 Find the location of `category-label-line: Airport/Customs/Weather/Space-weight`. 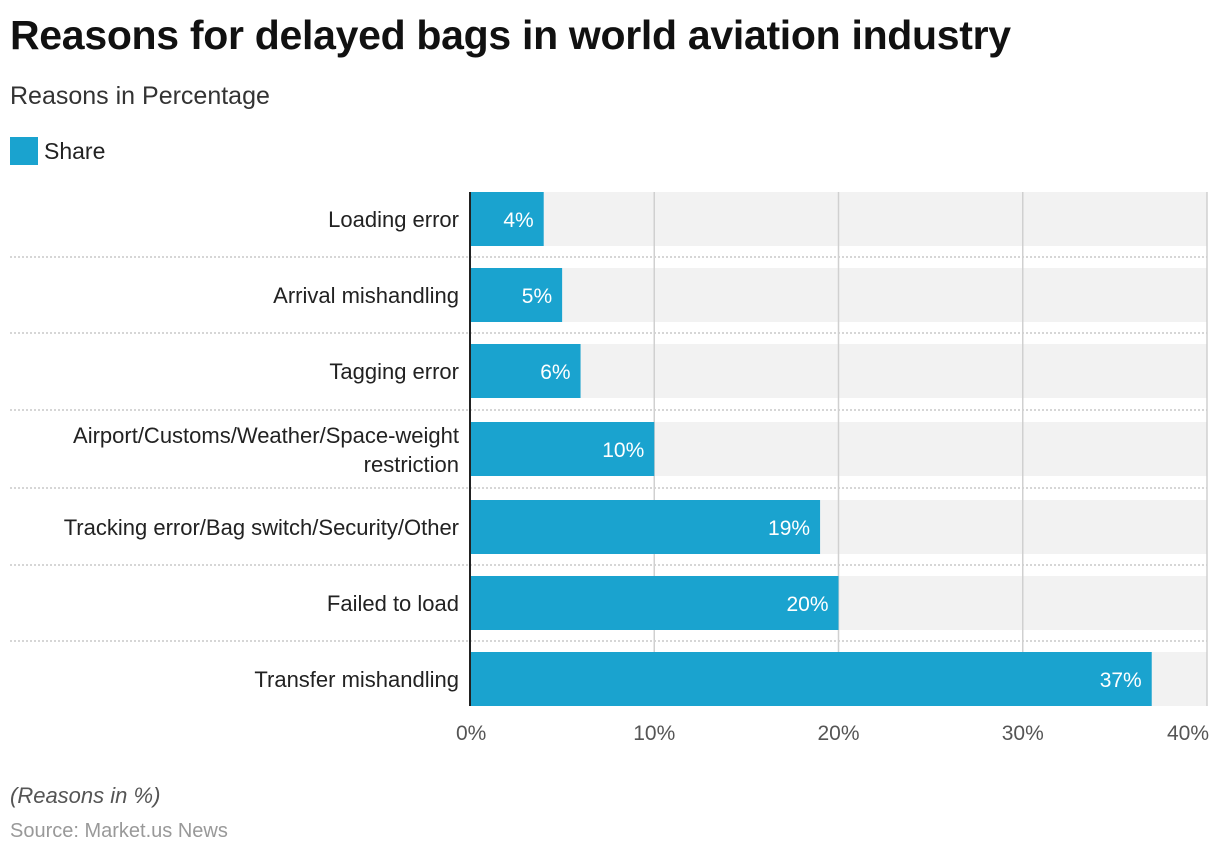

category-label-line: Airport/Customs/Weather/Space-weight is located at coordinates (266, 435).